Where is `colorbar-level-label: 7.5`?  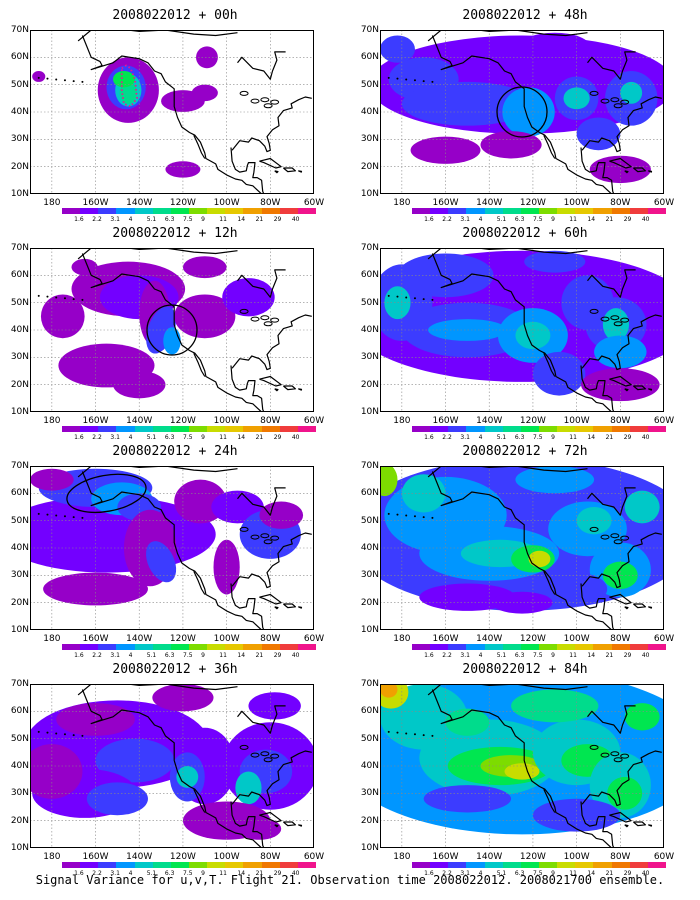 colorbar-level-label: 7.5 is located at coordinates (538, 655).